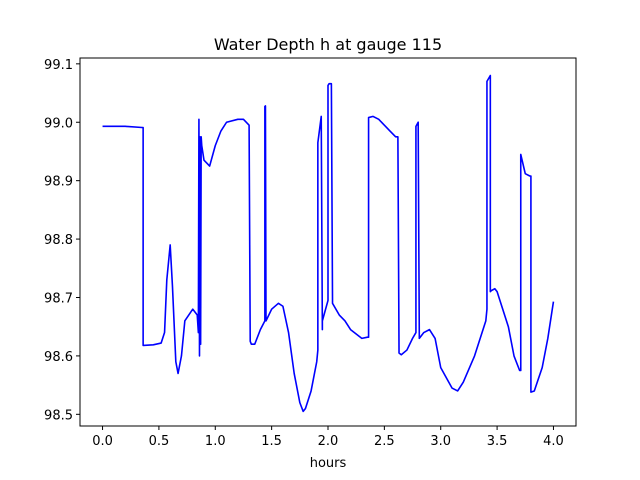  I want to click on y-tick-label: 98.9, so click(58, 182).